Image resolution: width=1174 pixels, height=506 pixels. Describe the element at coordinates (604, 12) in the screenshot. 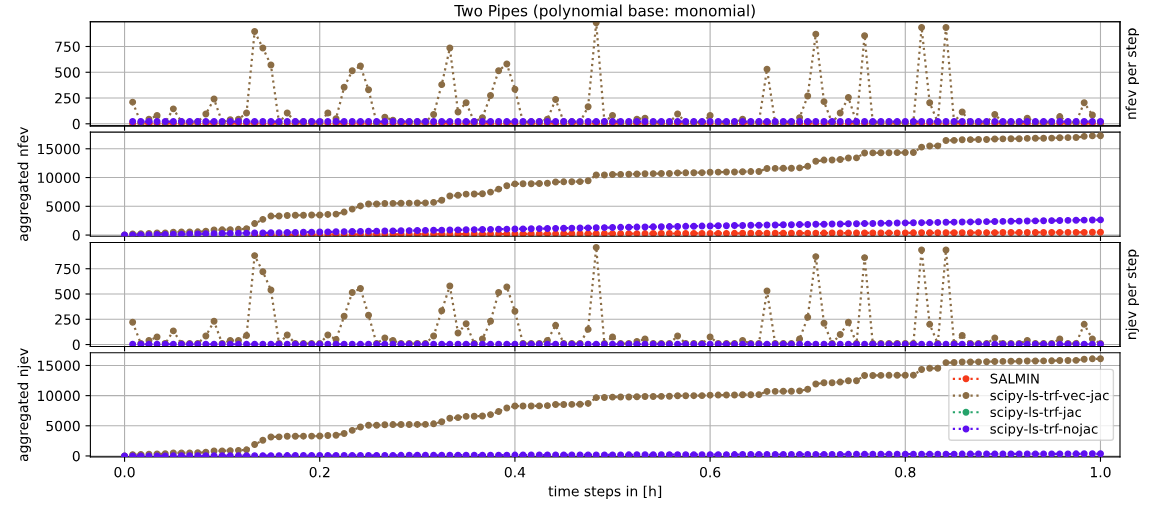

I see `chart-title: Two Pipes (polynomial base: monomial)` at that location.